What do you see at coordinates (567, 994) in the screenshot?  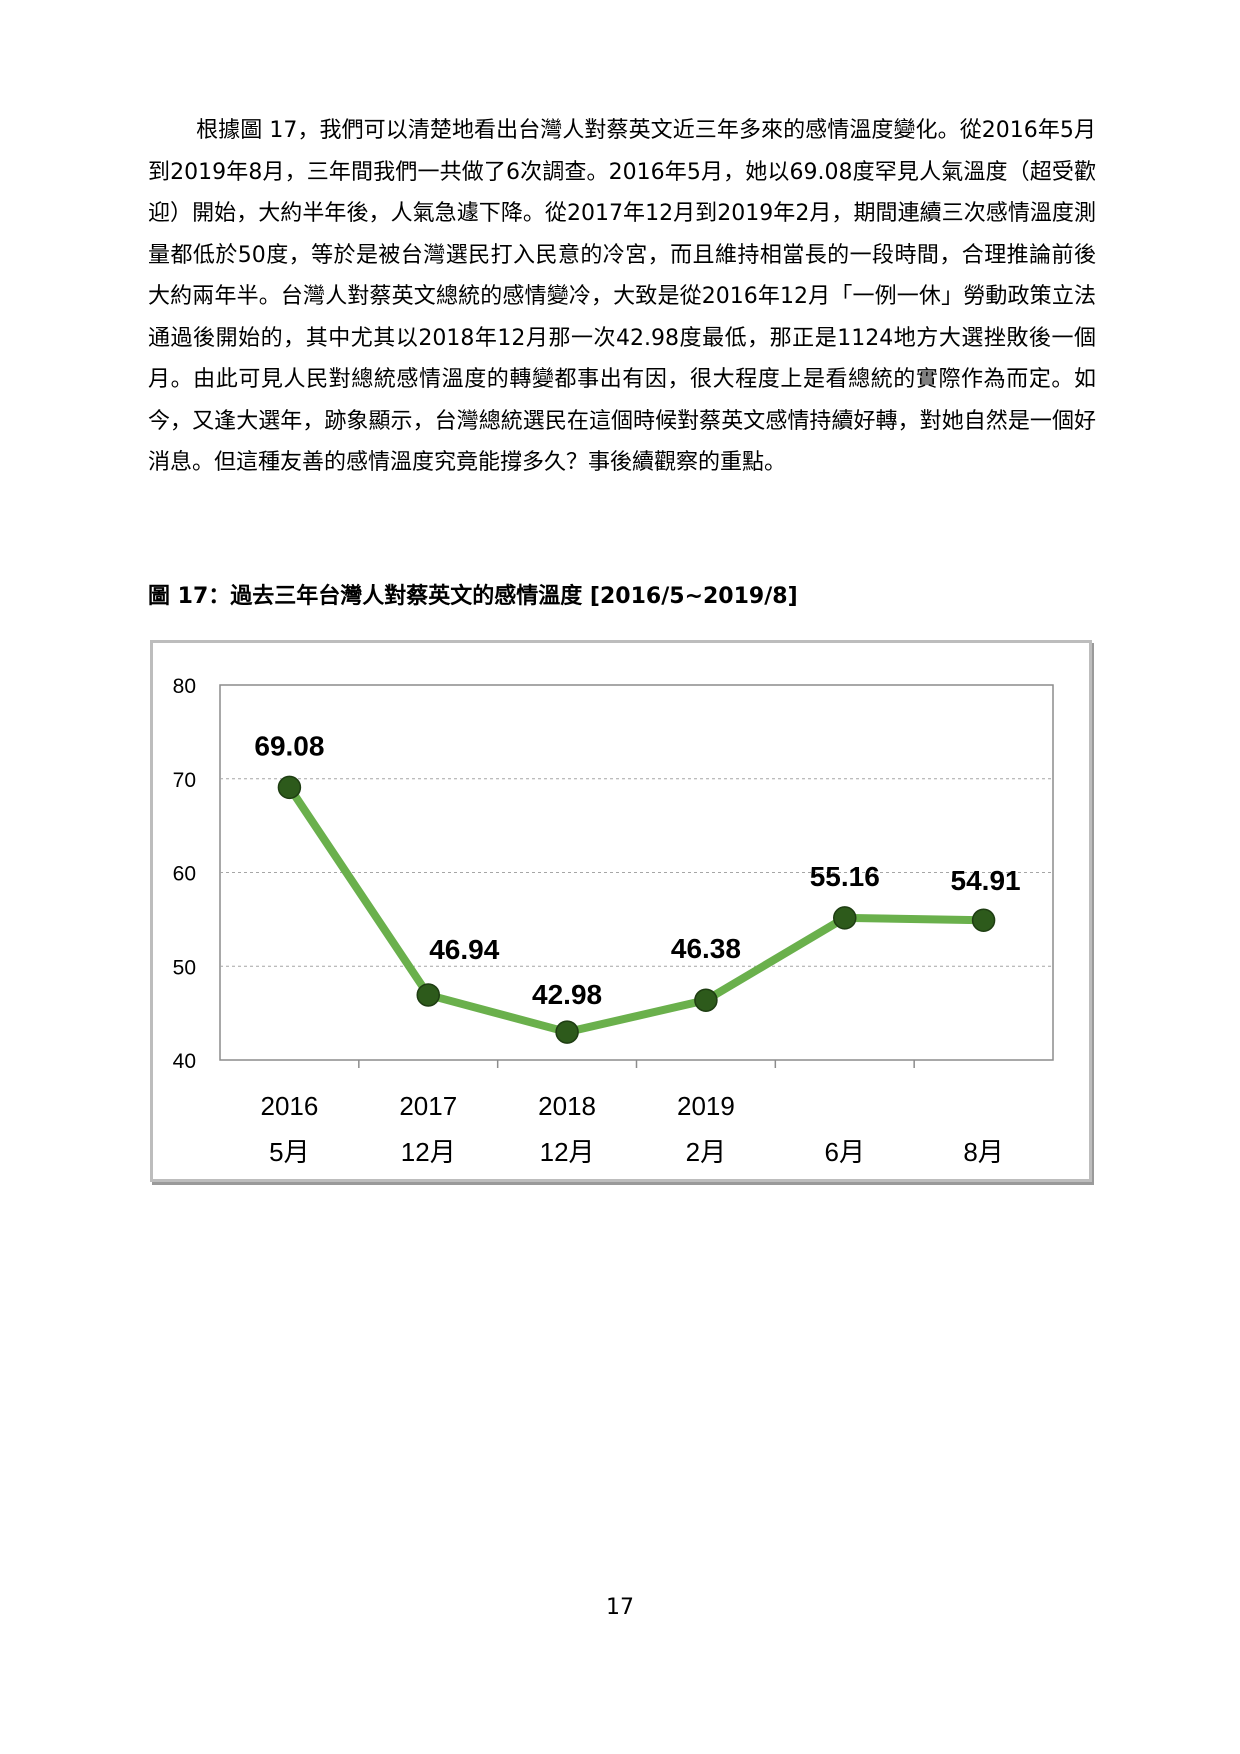 I see `data-label: 42.98` at bounding box center [567, 994].